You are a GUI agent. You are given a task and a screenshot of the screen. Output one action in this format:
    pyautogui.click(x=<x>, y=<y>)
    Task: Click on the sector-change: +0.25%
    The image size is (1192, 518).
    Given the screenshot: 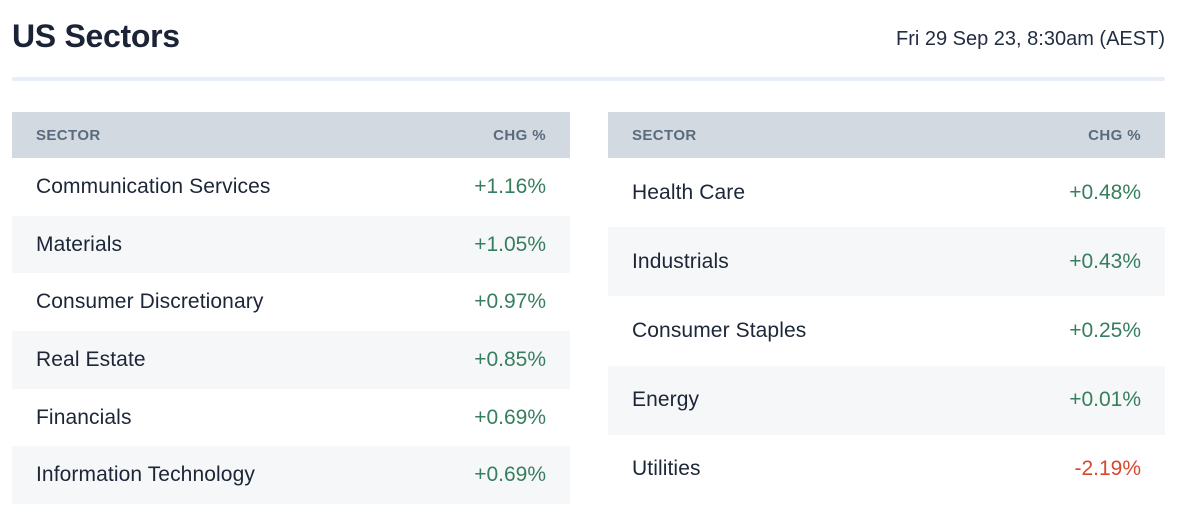 What is the action you would take?
    pyautogui.click(x=1105, y=330)
    